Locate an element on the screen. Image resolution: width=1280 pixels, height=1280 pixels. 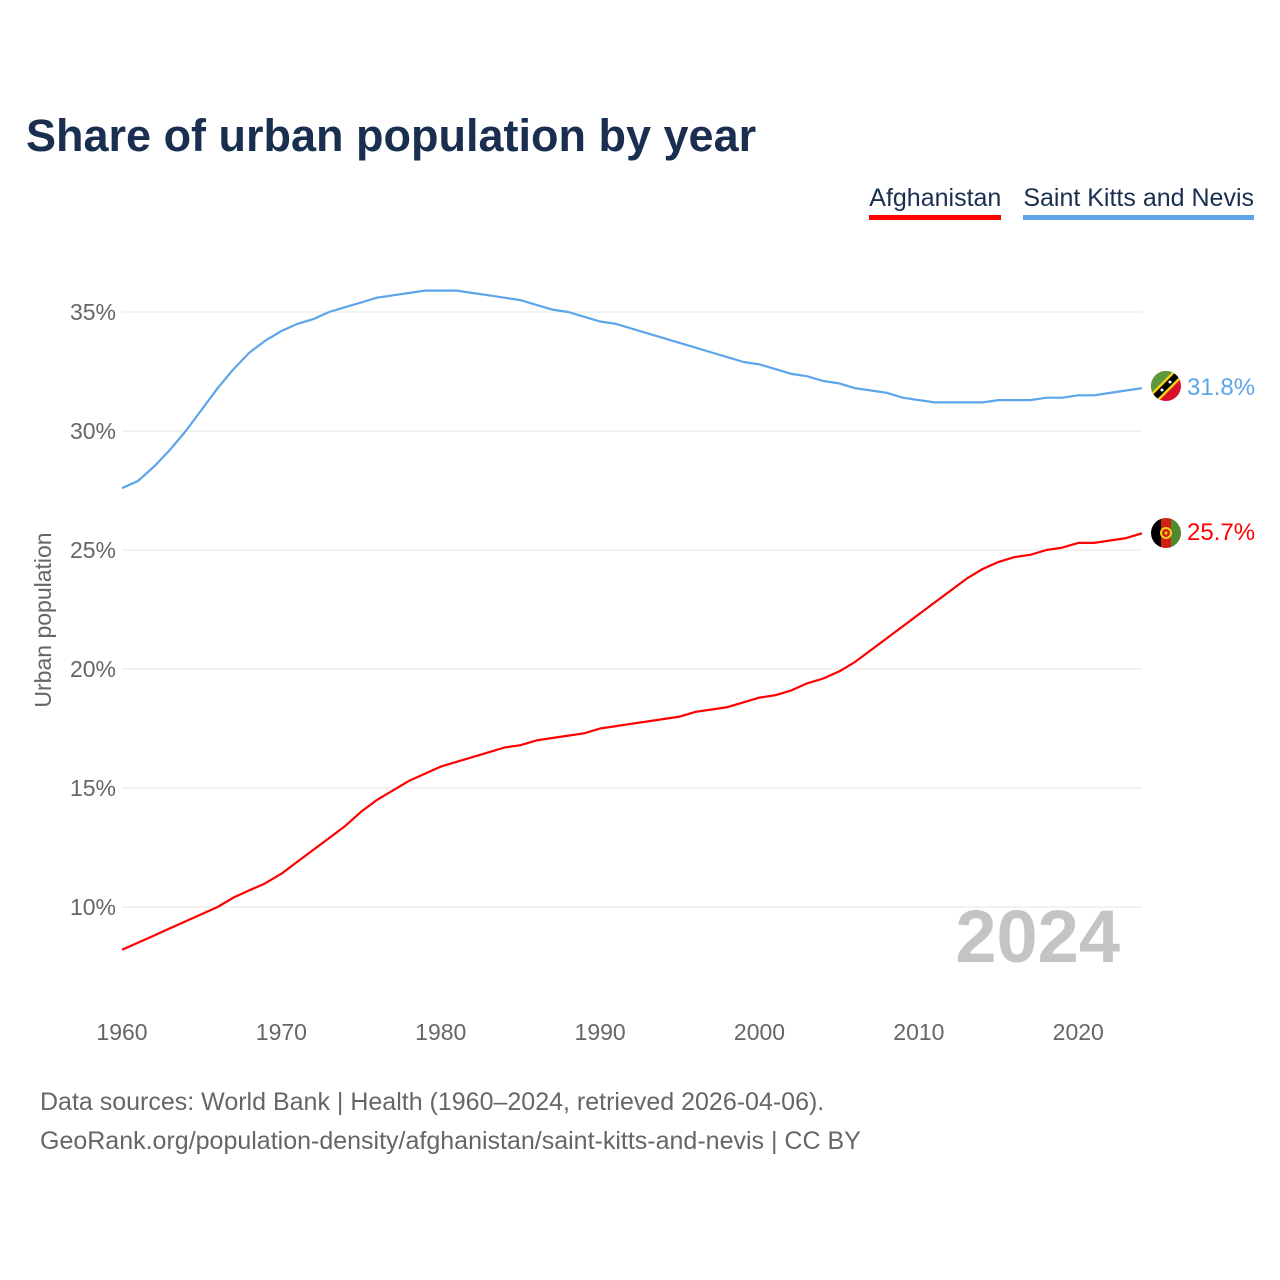
y-tick-label: 35% is located at coordinates (93, 312).